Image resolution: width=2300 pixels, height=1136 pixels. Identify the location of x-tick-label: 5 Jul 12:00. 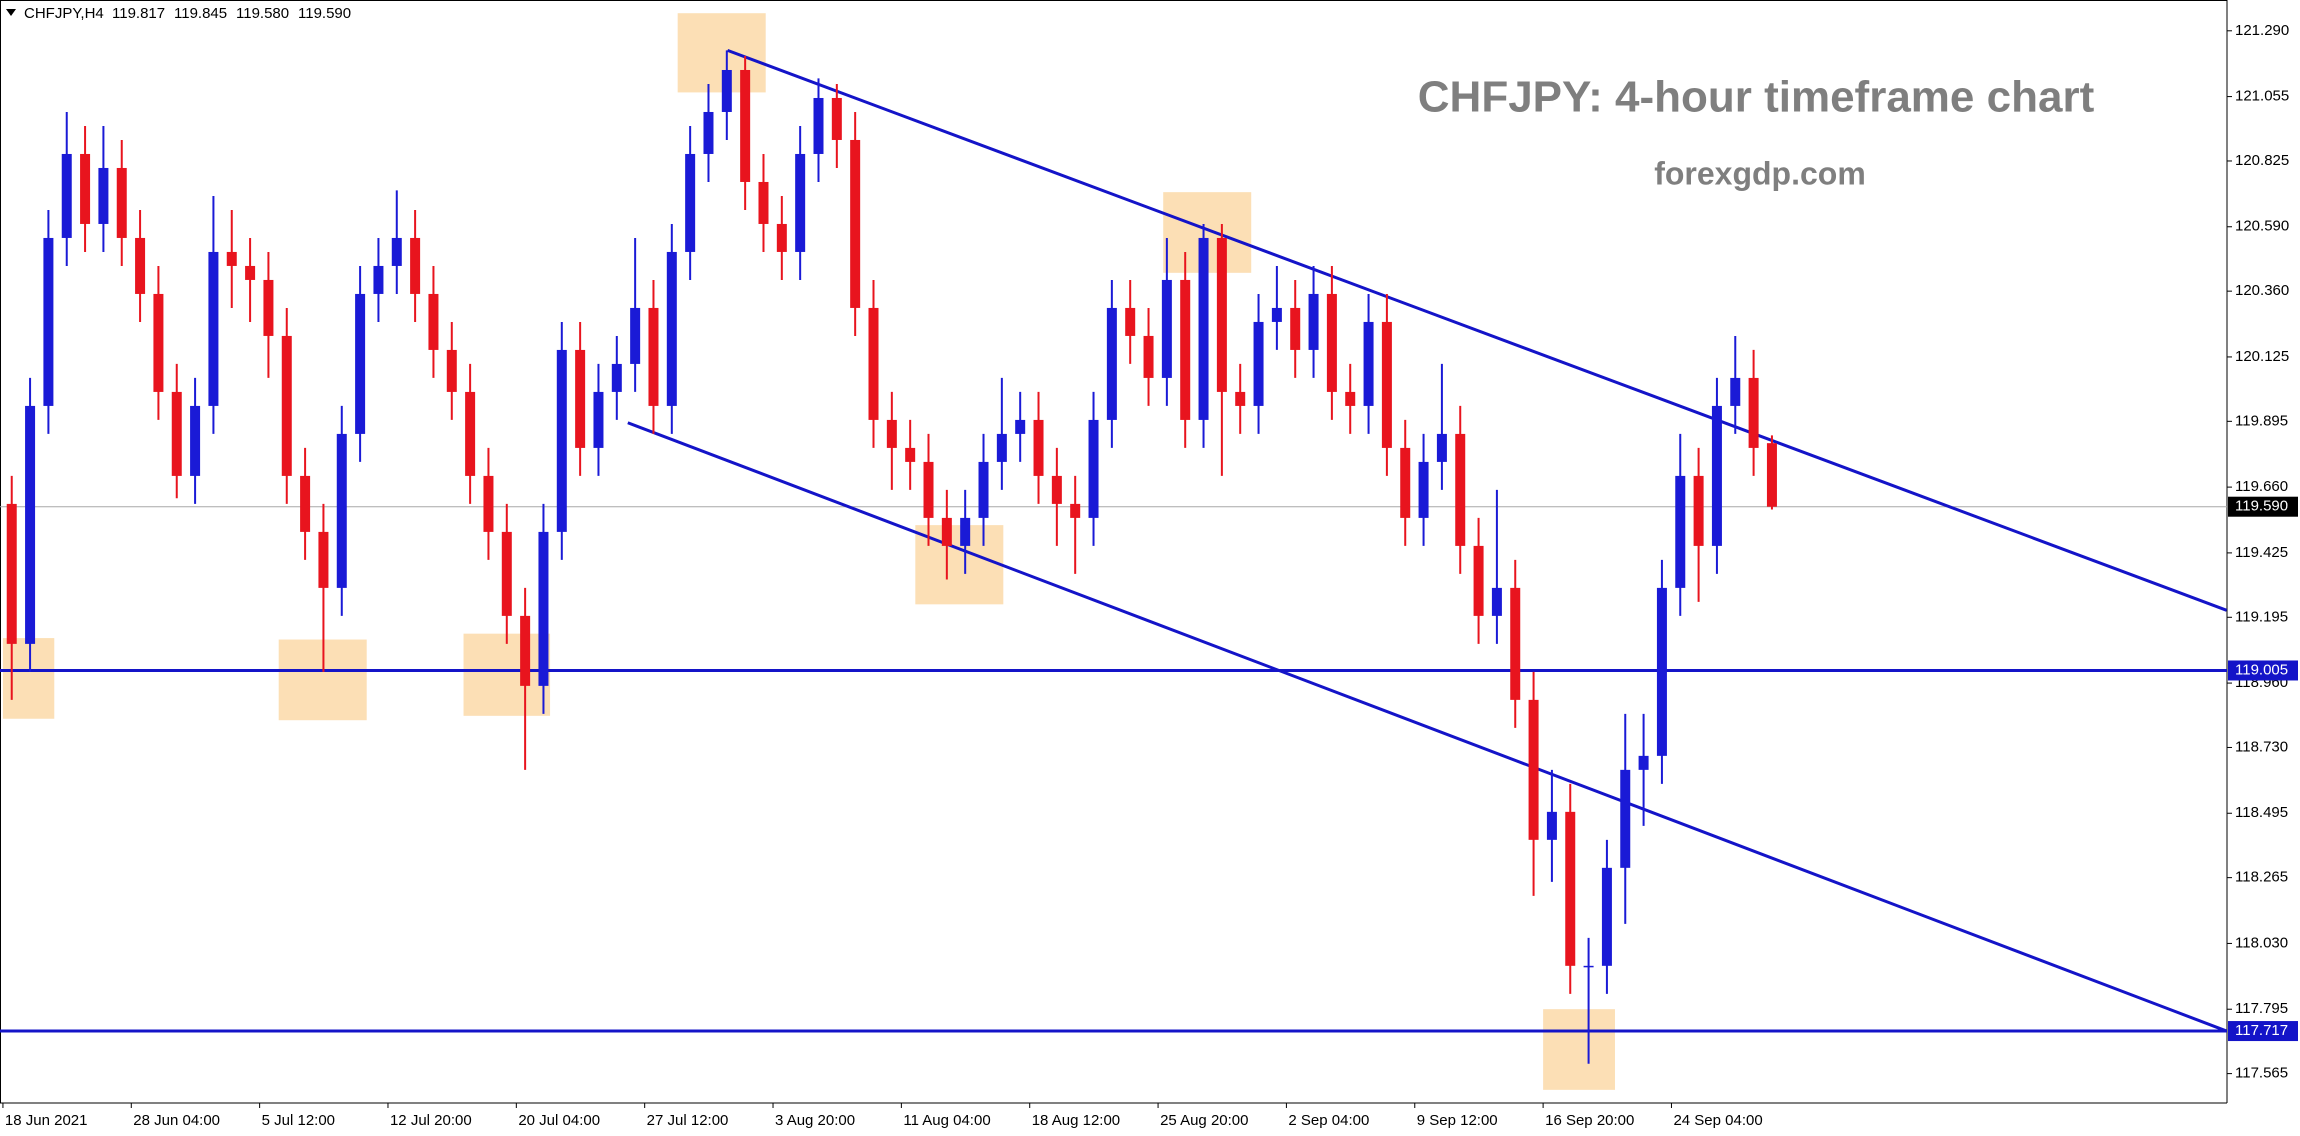
(298, 1120).